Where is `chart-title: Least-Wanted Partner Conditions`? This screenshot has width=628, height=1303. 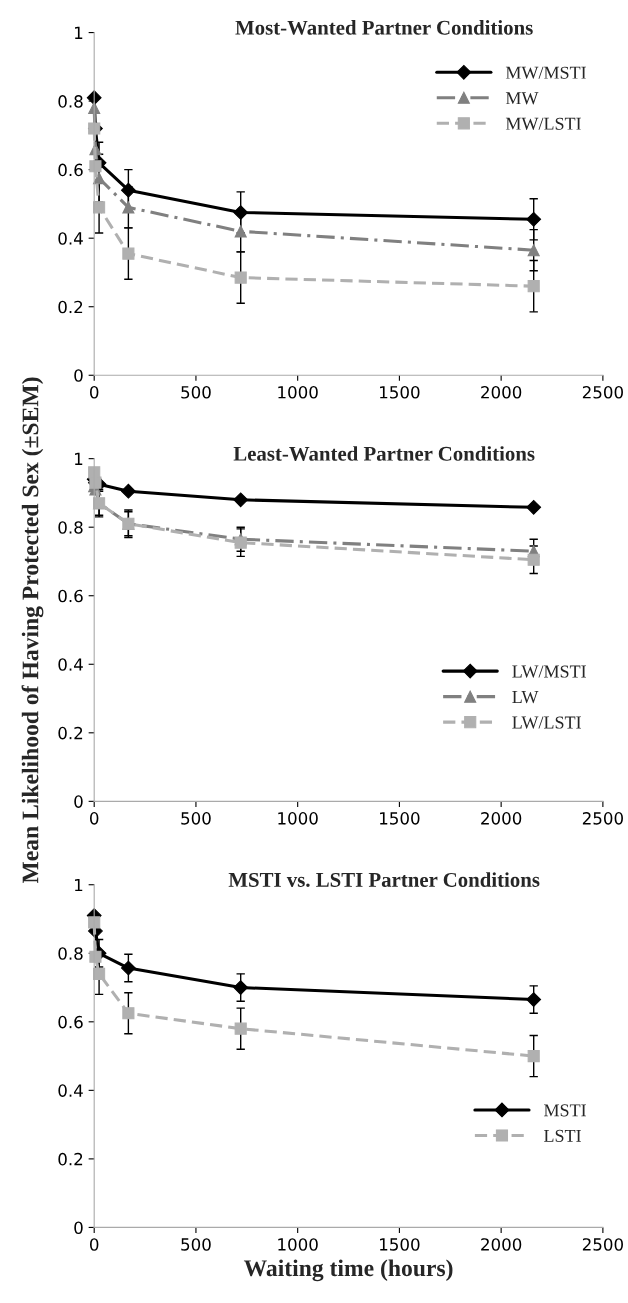
chart-title: Least-Wanted Partner Conditions is located at coordinates (384, 453).